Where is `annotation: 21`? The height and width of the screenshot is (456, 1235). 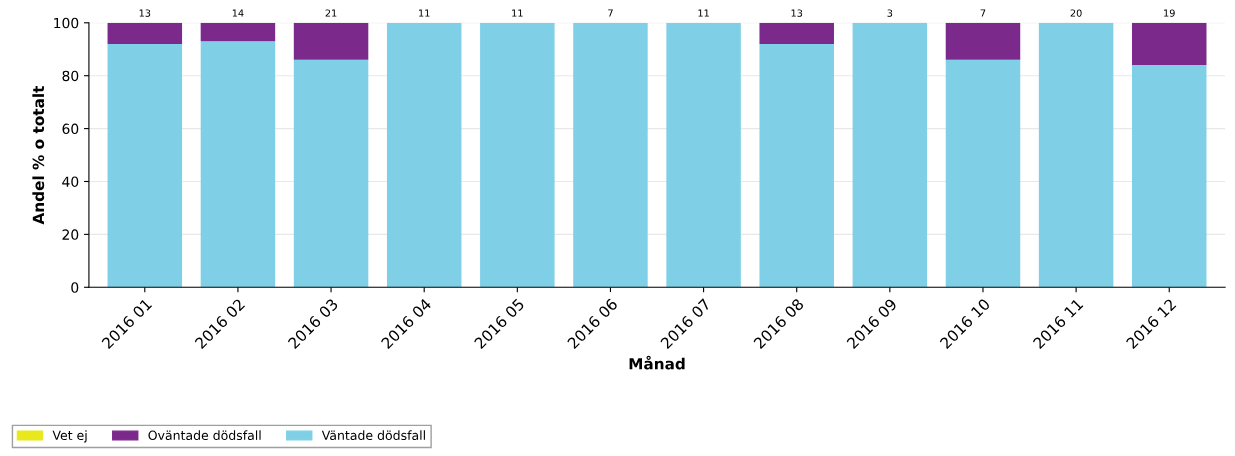
annotation: 21 is located at coordinates (331, 13).